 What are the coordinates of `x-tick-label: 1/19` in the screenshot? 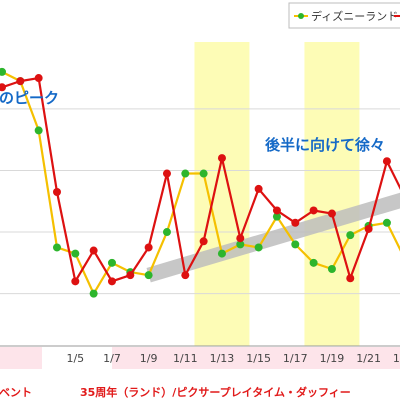 It's located at (332, 358).